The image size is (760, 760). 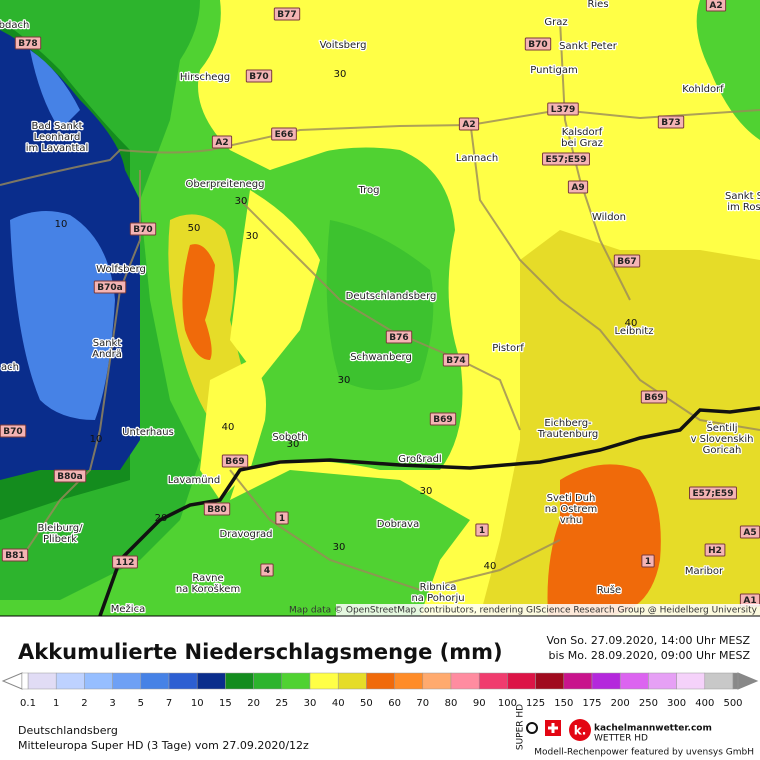 I want to click on place-label: Sankt S, so click(x=742, y=196).